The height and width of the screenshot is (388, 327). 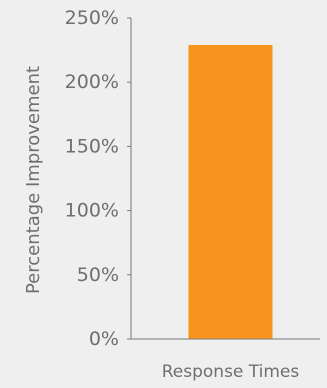 What do you see at coordinates (104, 339) in the screenshot?
I see `y-tick-label: 0%` at bounding box center [104, 339].